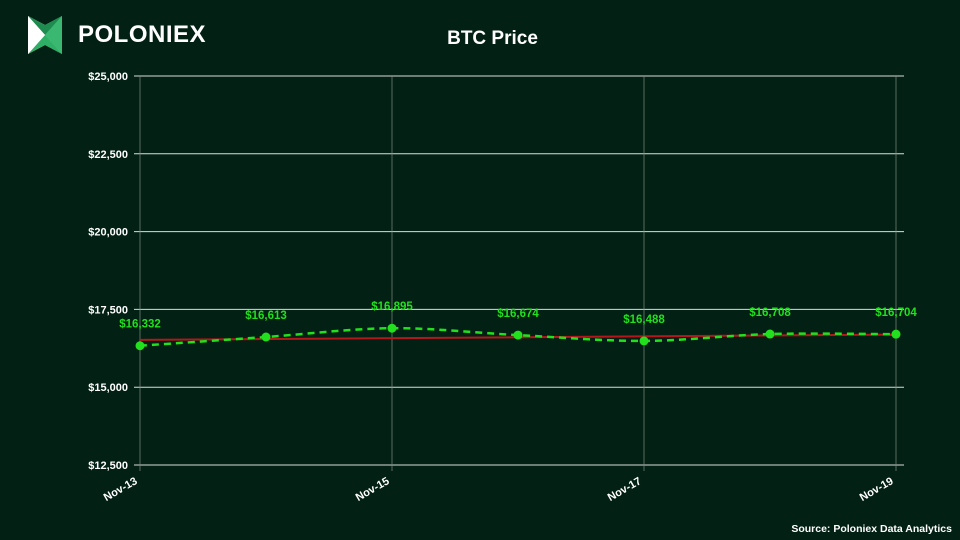 The width and height of the screenshot is (960, 540). What do you see at coordinates (108, 155) in the screenshot?
I see `y-tick-label: $22,500` at bounding box center [108, 155].